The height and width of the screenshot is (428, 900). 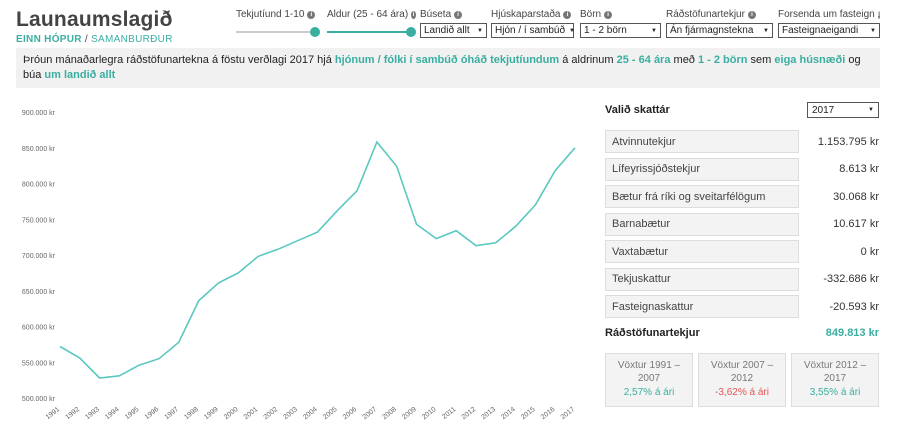 I want to click on buseta-select: Landið allt ▼, so click(x=453, y=30).